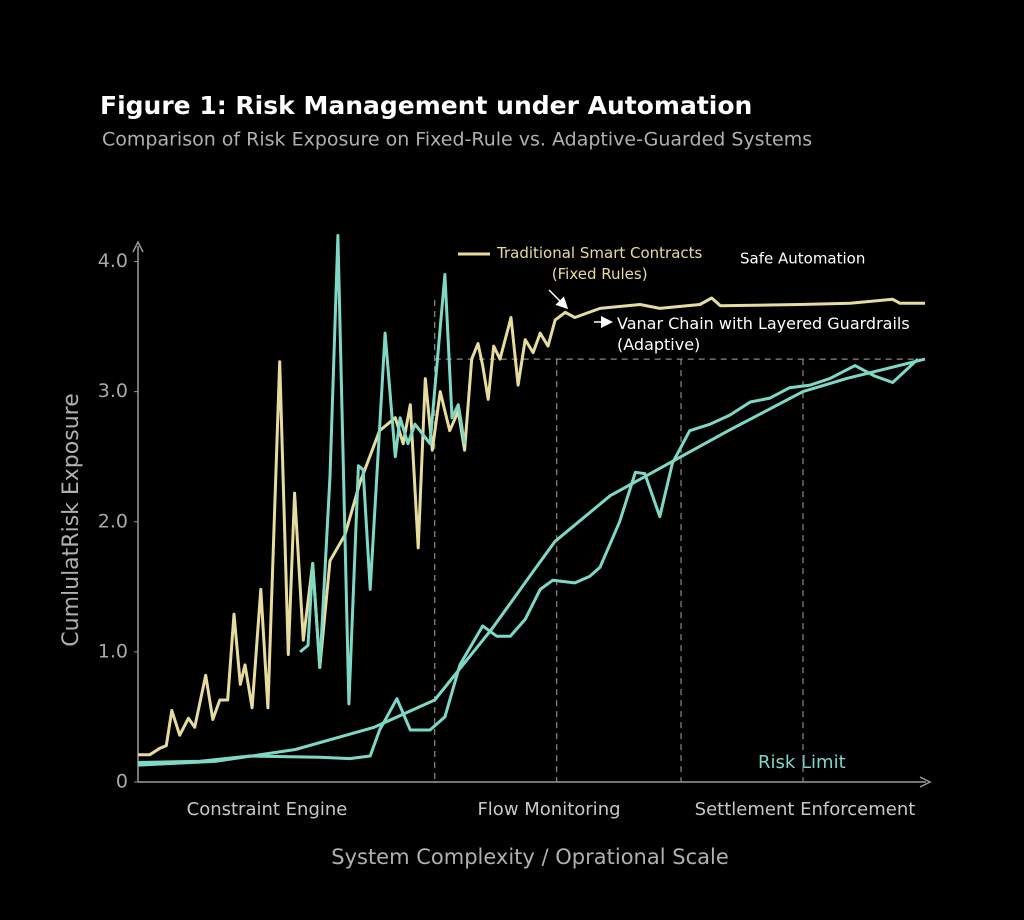 This screenshot has width=1024, height=920. I want to click on y-tick-label: 1.0, so click(113, 651).